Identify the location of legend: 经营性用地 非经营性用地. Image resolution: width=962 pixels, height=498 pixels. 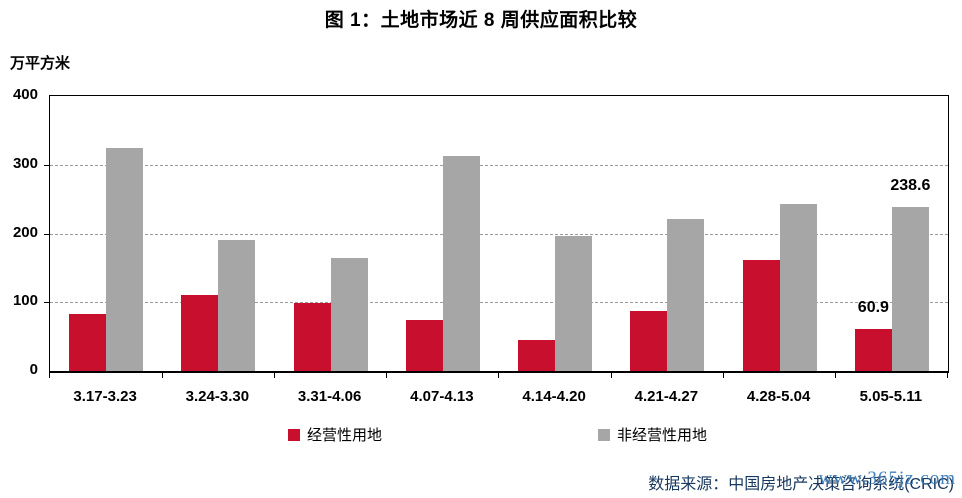
(481, 434).